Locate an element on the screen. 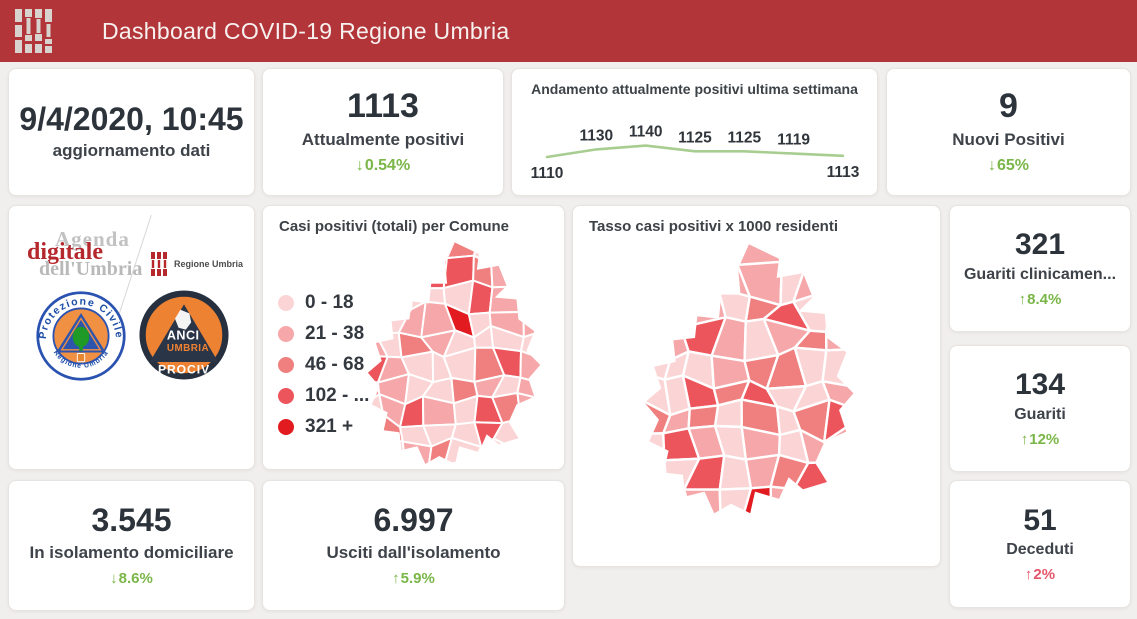 The image size is (1137, 619). trend-data-label: 1110 is located at coordinates (547, 173).